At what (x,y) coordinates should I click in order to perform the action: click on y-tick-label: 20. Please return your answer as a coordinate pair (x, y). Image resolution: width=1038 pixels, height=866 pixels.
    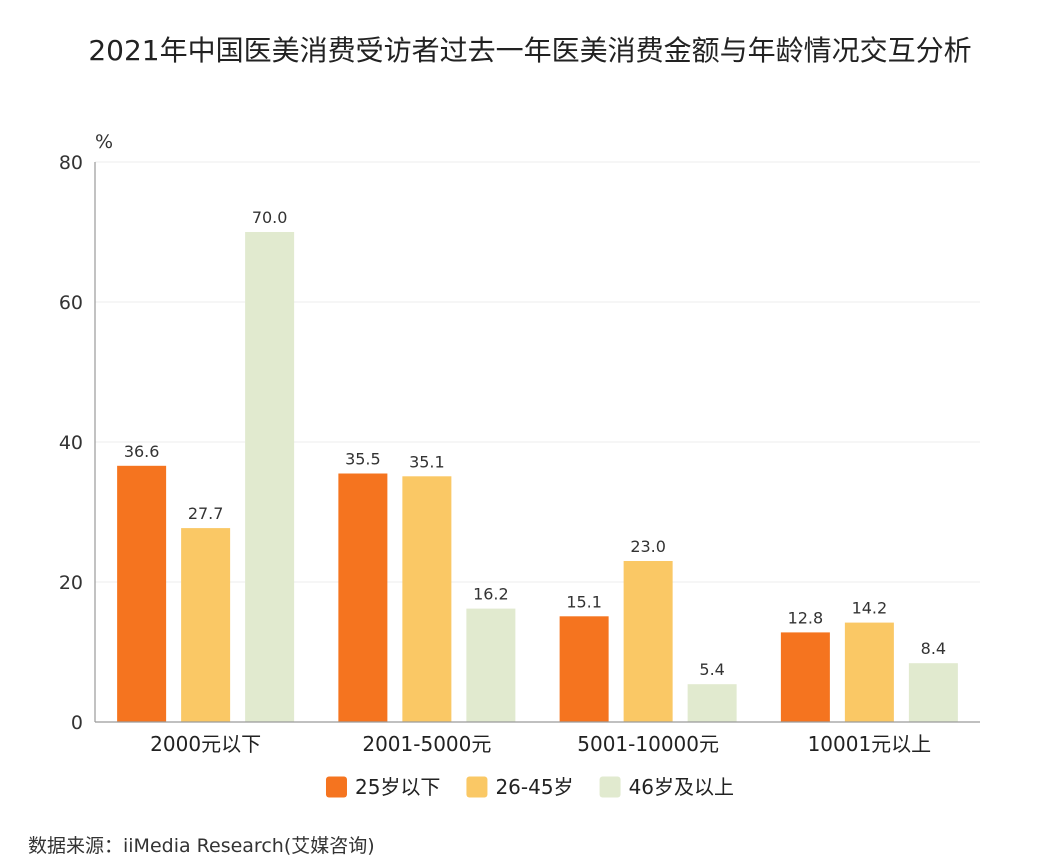
    Looking at the image, I should click on (71, 583).